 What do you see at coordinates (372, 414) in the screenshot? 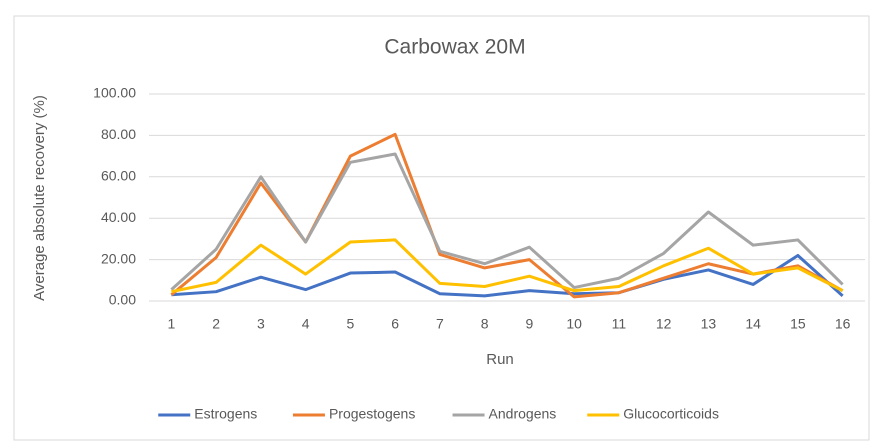
I see `legend-label: Progestogens` at bounding box center [372, 414].